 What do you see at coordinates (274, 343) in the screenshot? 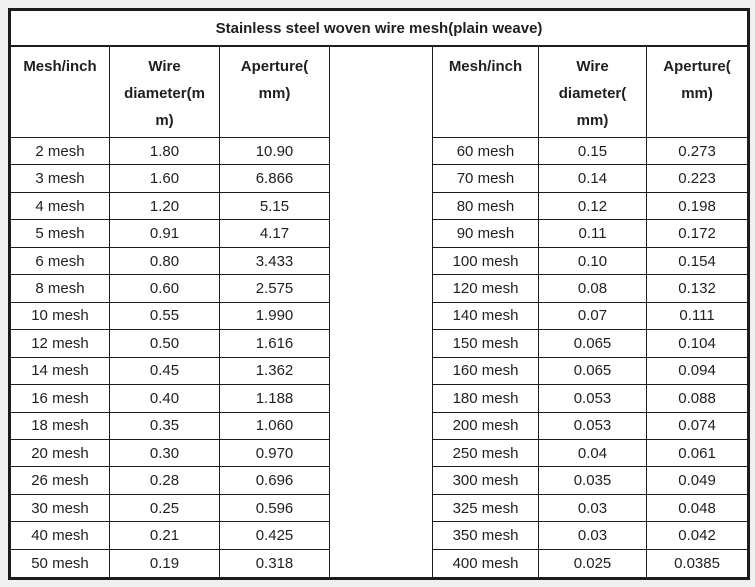
I see `cell-aperture: 1.616` at bounding box center [274, 343].